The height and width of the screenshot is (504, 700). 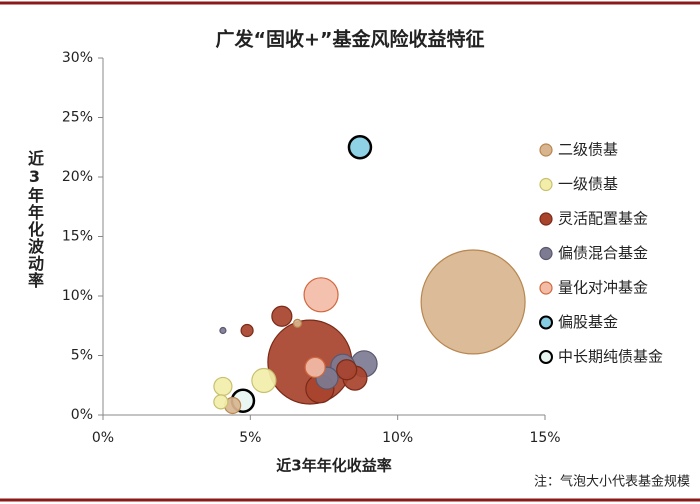 I want to click on y-tick-label: 25%, so click(x=77, y=118).